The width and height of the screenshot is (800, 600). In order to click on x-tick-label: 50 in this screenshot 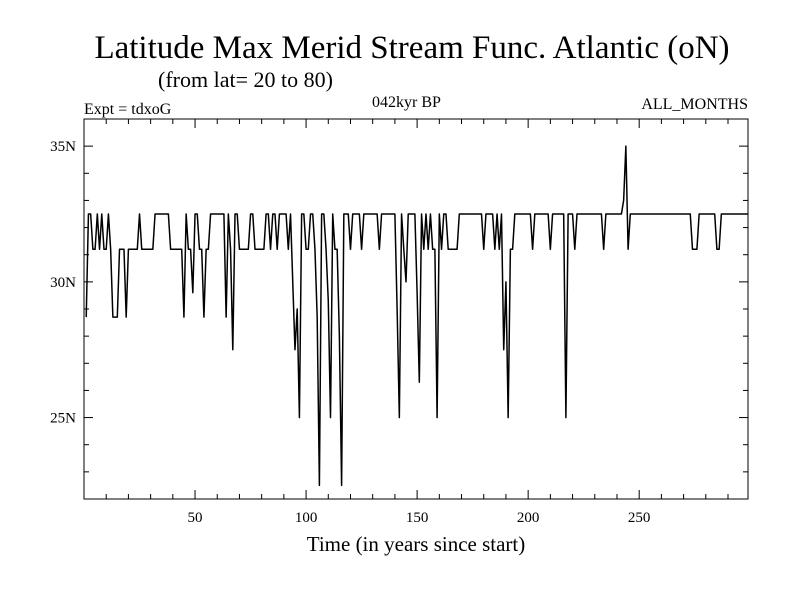, I will do `click(195, 518)`.